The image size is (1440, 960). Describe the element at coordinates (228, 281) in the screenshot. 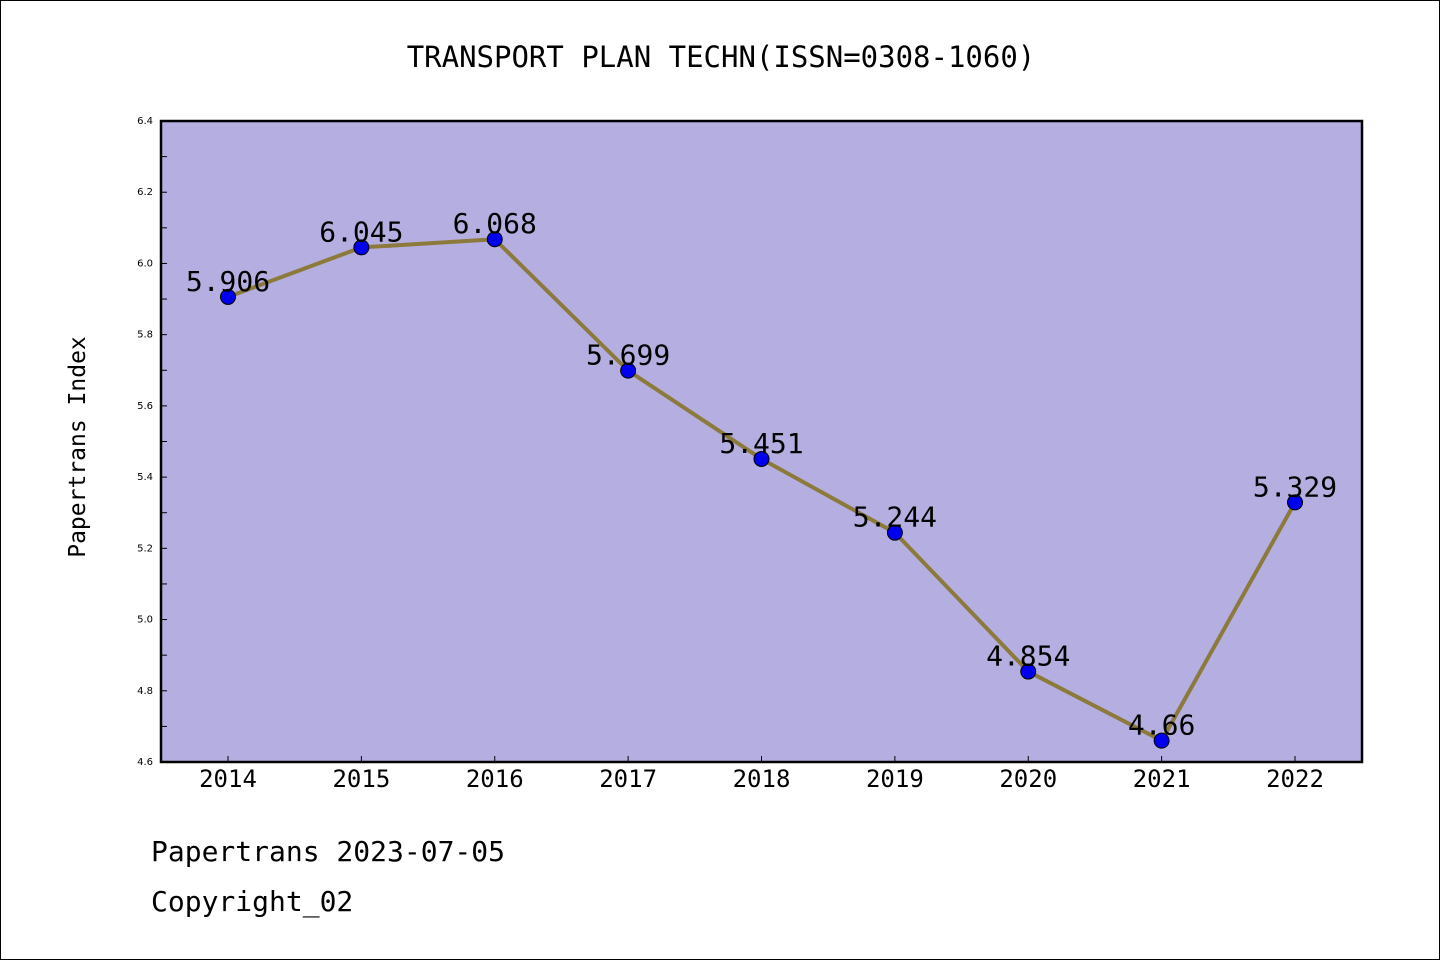

I see `data-label-2014: 5.906` at that location.